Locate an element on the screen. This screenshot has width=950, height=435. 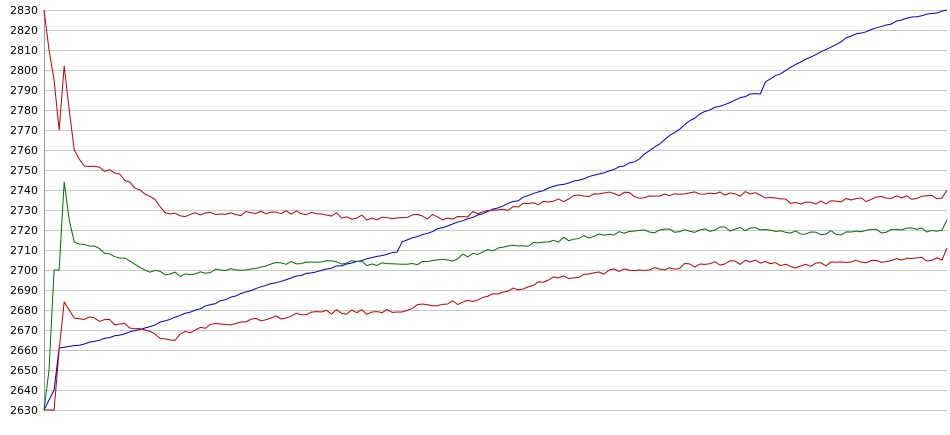
y-tick-label: 2660 is located at coordinates (24, 350).